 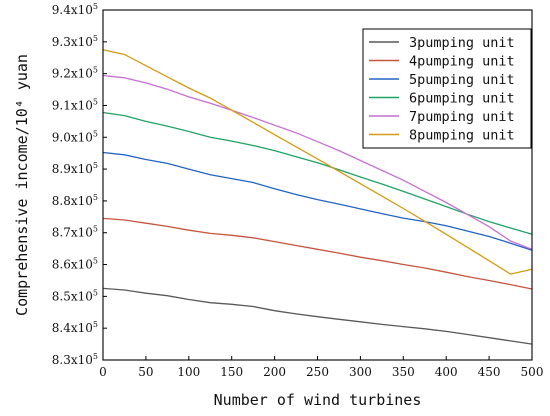 I want to click on y-tick-label: 8.8x10⁵, so click(x=75, y=200).